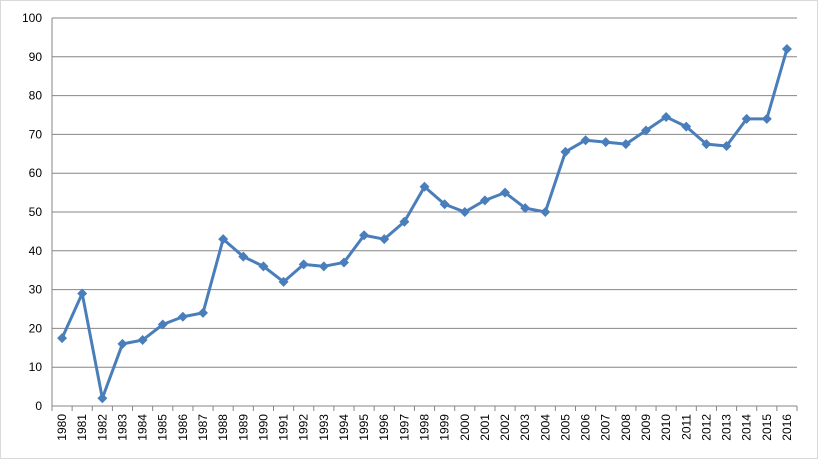  I want to click on x-tick-label: 1993, so click(324, 427).